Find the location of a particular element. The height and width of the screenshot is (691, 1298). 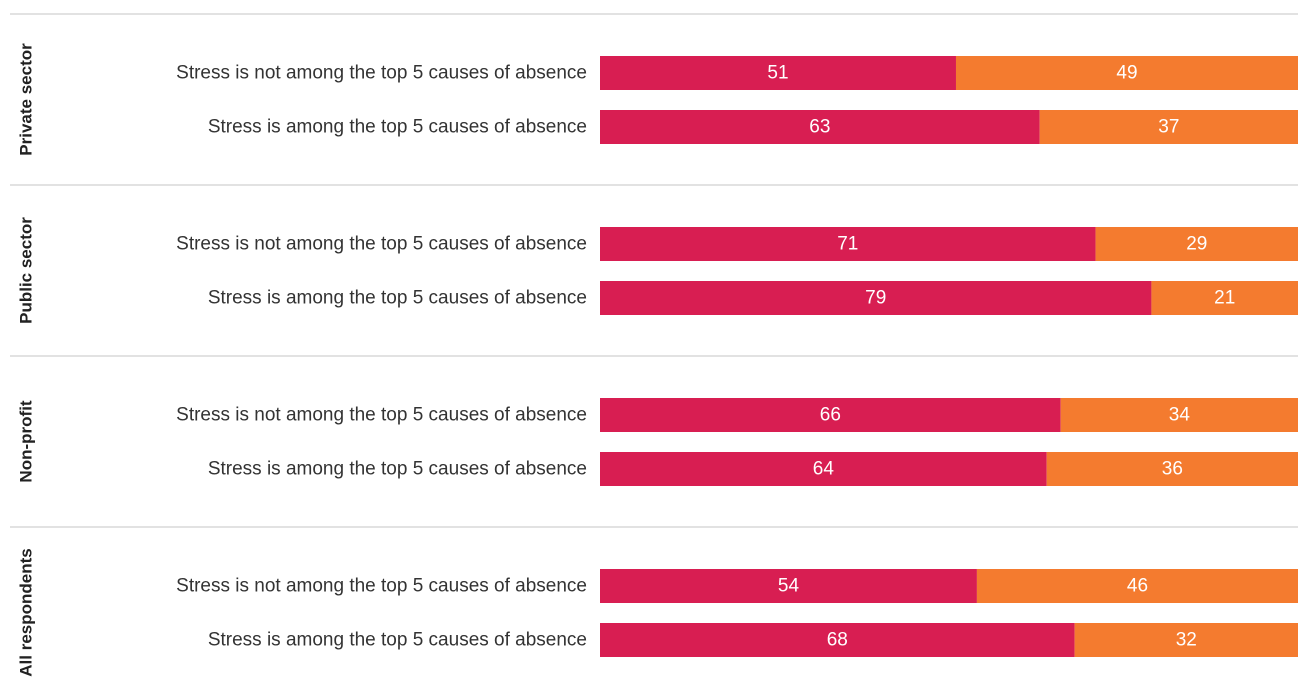

group-label: All respondents is located at coordinates (26, 612).